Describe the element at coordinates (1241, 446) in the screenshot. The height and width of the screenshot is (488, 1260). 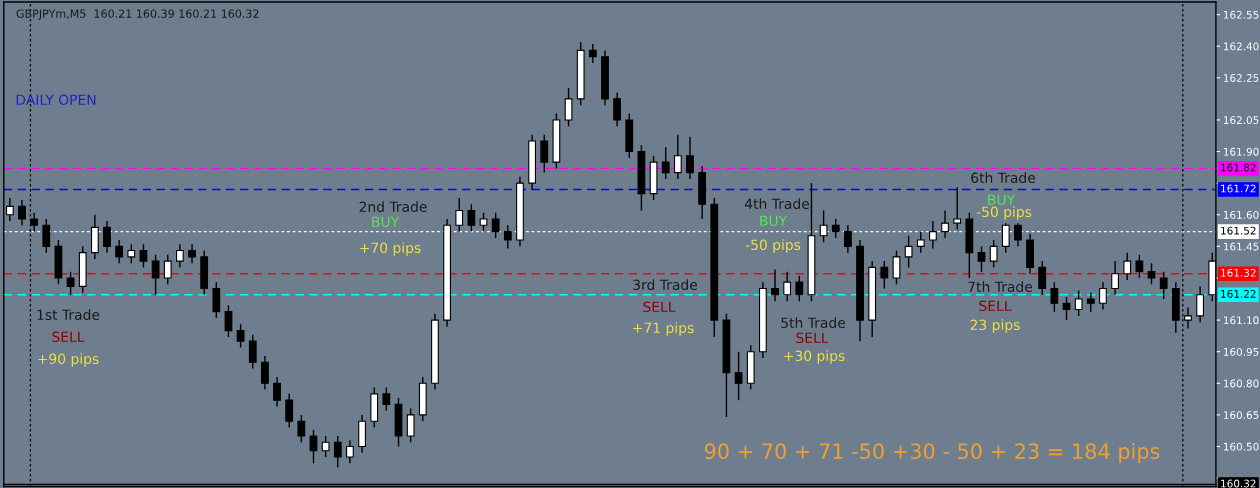
I see `y-tick-label: 160.50` at that location.